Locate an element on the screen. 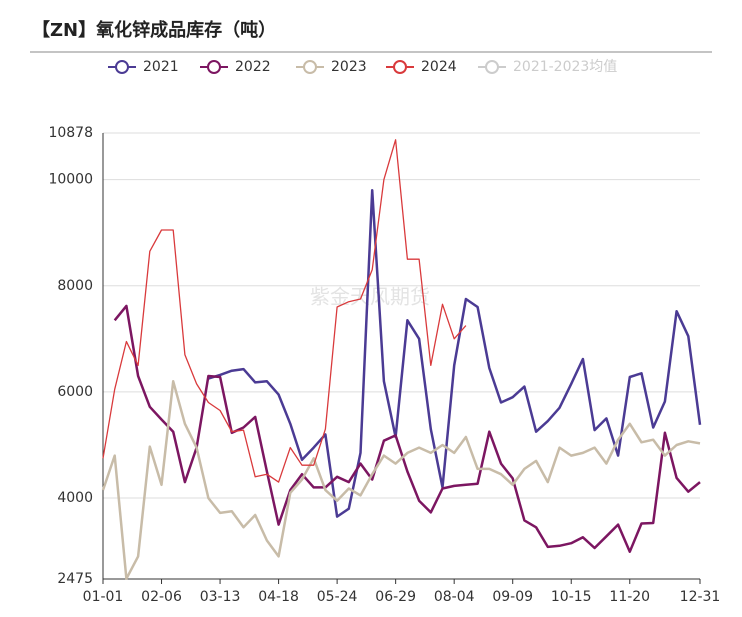 The image size is (742, 617). legend-label: 2024 is located at coordinates (439, 67).